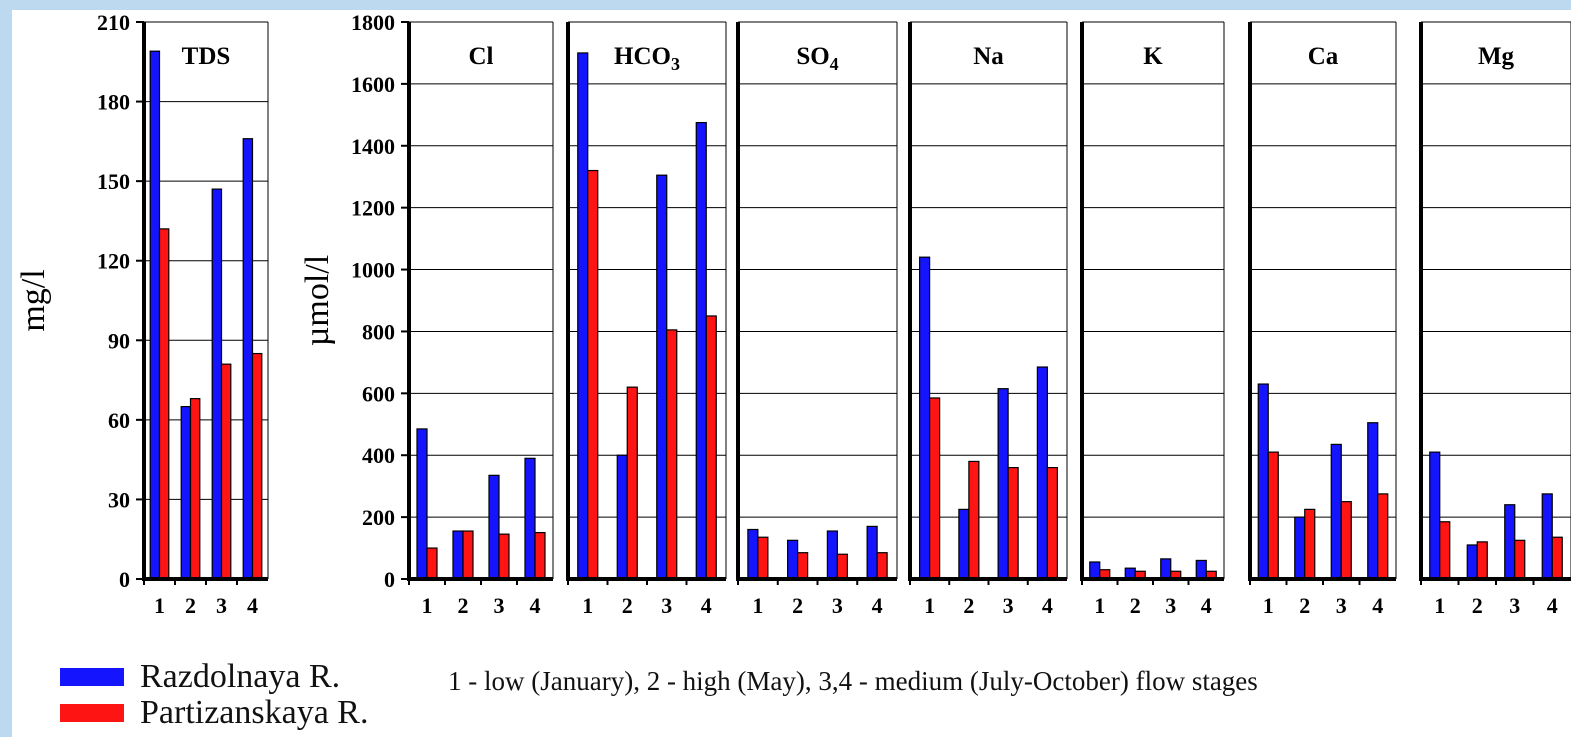 This screenshot has height=737, width=1571. What do you see at coordinates (373, 146) in the screenshot?
I see `y-tick-label: 1400` at bounding box center [373, 146].